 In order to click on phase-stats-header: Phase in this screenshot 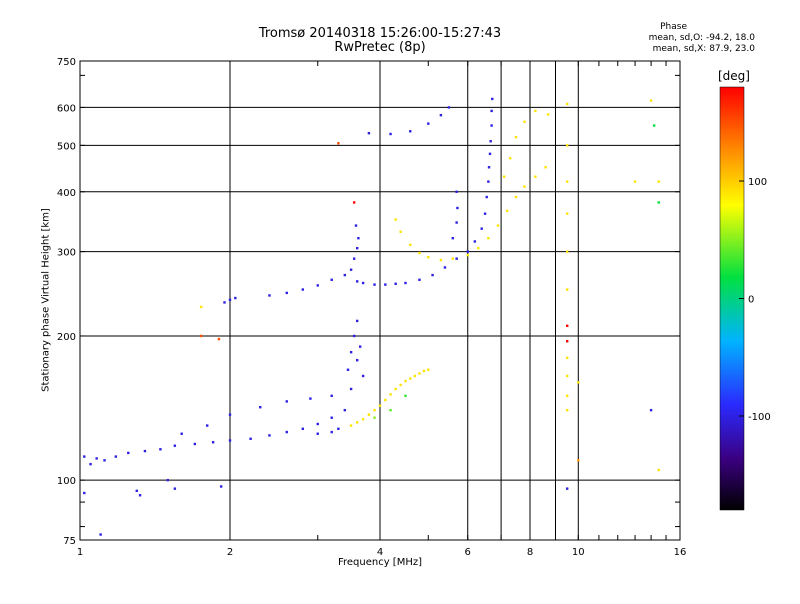, I will do `click(673, 27)`.